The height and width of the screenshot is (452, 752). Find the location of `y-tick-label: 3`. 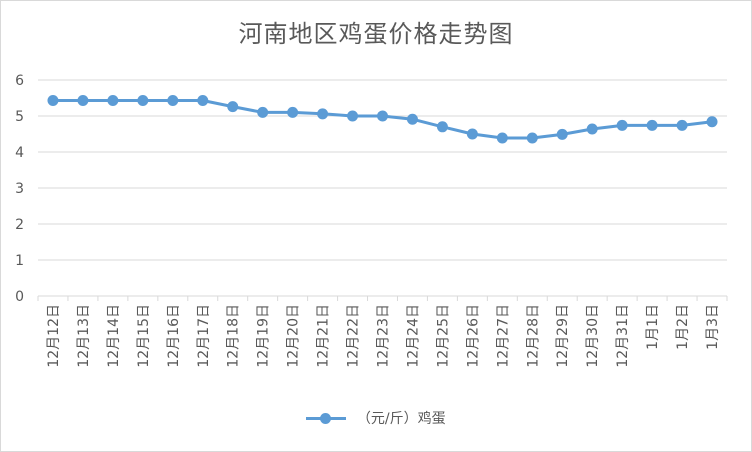

y-tick-label: 3 is located at coordinates (19, 189).